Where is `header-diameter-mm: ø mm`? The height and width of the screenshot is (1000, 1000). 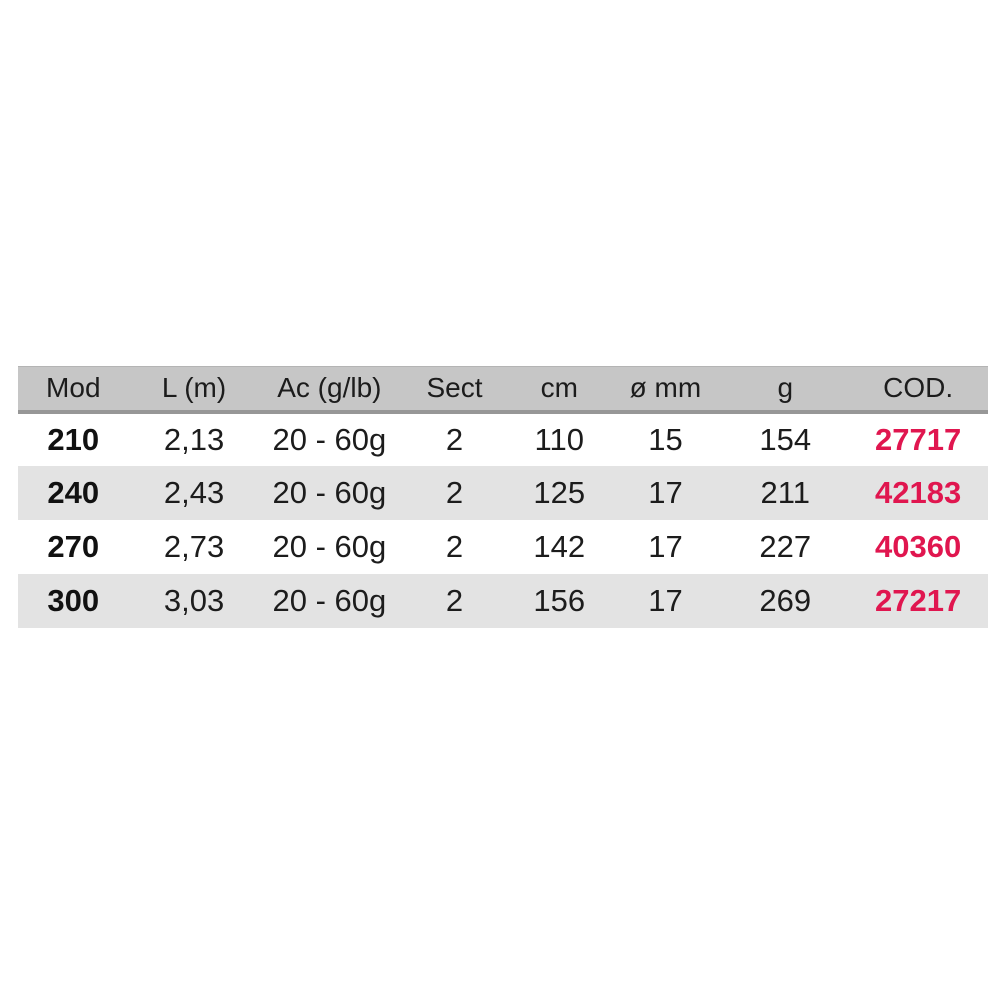
header-diameter-mm: ø mm is located at coordinates (665, 388).